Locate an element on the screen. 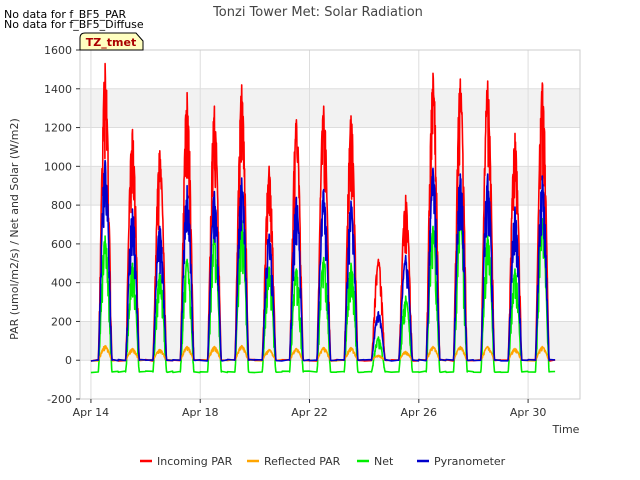 The image size is (640, 480). no-data-note-par: No data for f_BF5_PAR is located at coordinates (65, 14).